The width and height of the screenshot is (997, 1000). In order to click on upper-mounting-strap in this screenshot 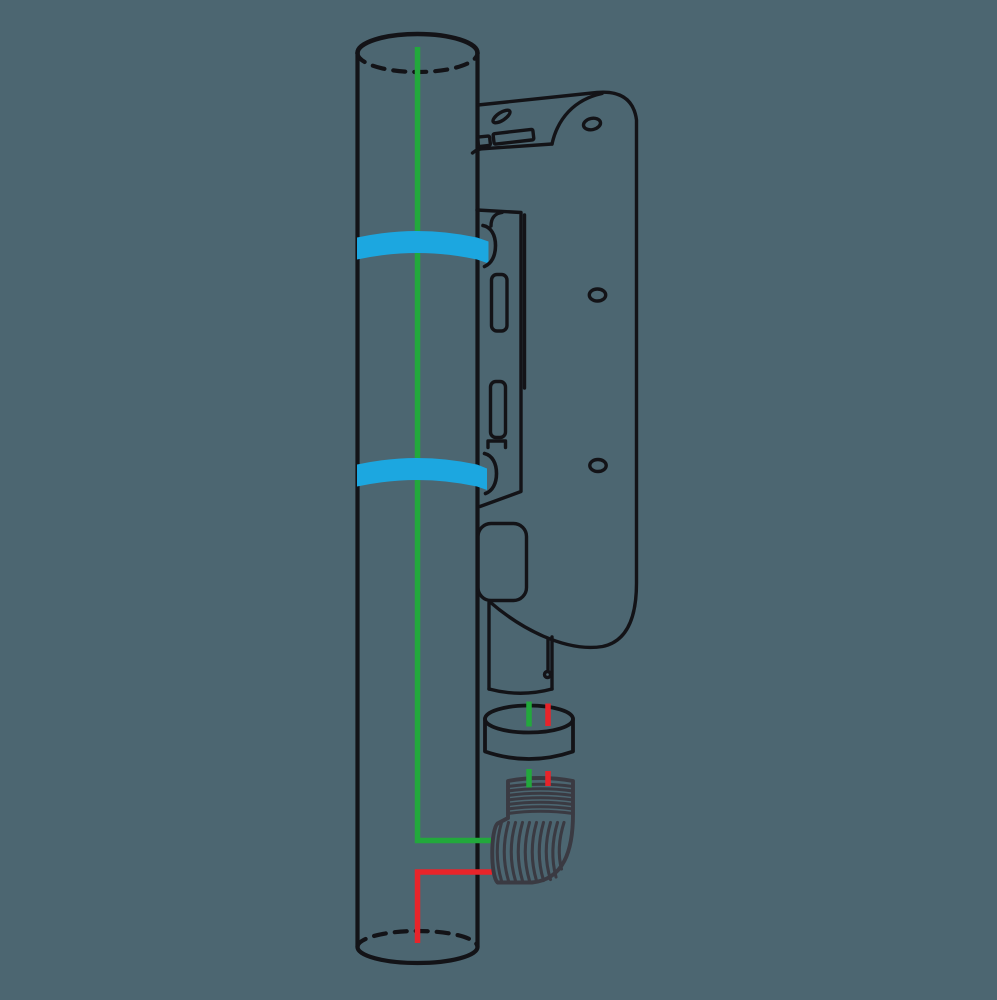, I will do `click(423, 247)`.